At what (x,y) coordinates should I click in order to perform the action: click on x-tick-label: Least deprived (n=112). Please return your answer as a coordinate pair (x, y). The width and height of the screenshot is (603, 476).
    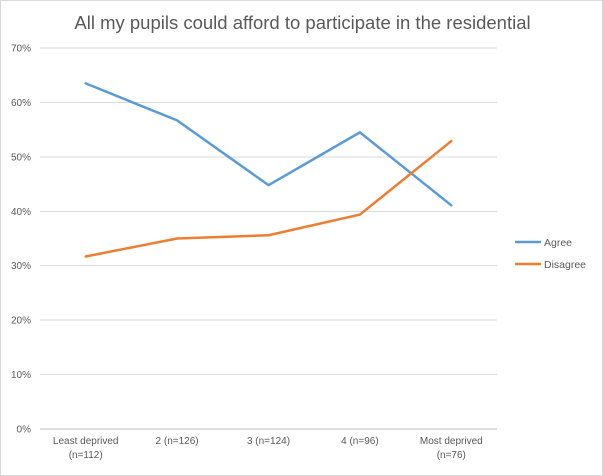
    Looking at the image, I should click on (86, 448).